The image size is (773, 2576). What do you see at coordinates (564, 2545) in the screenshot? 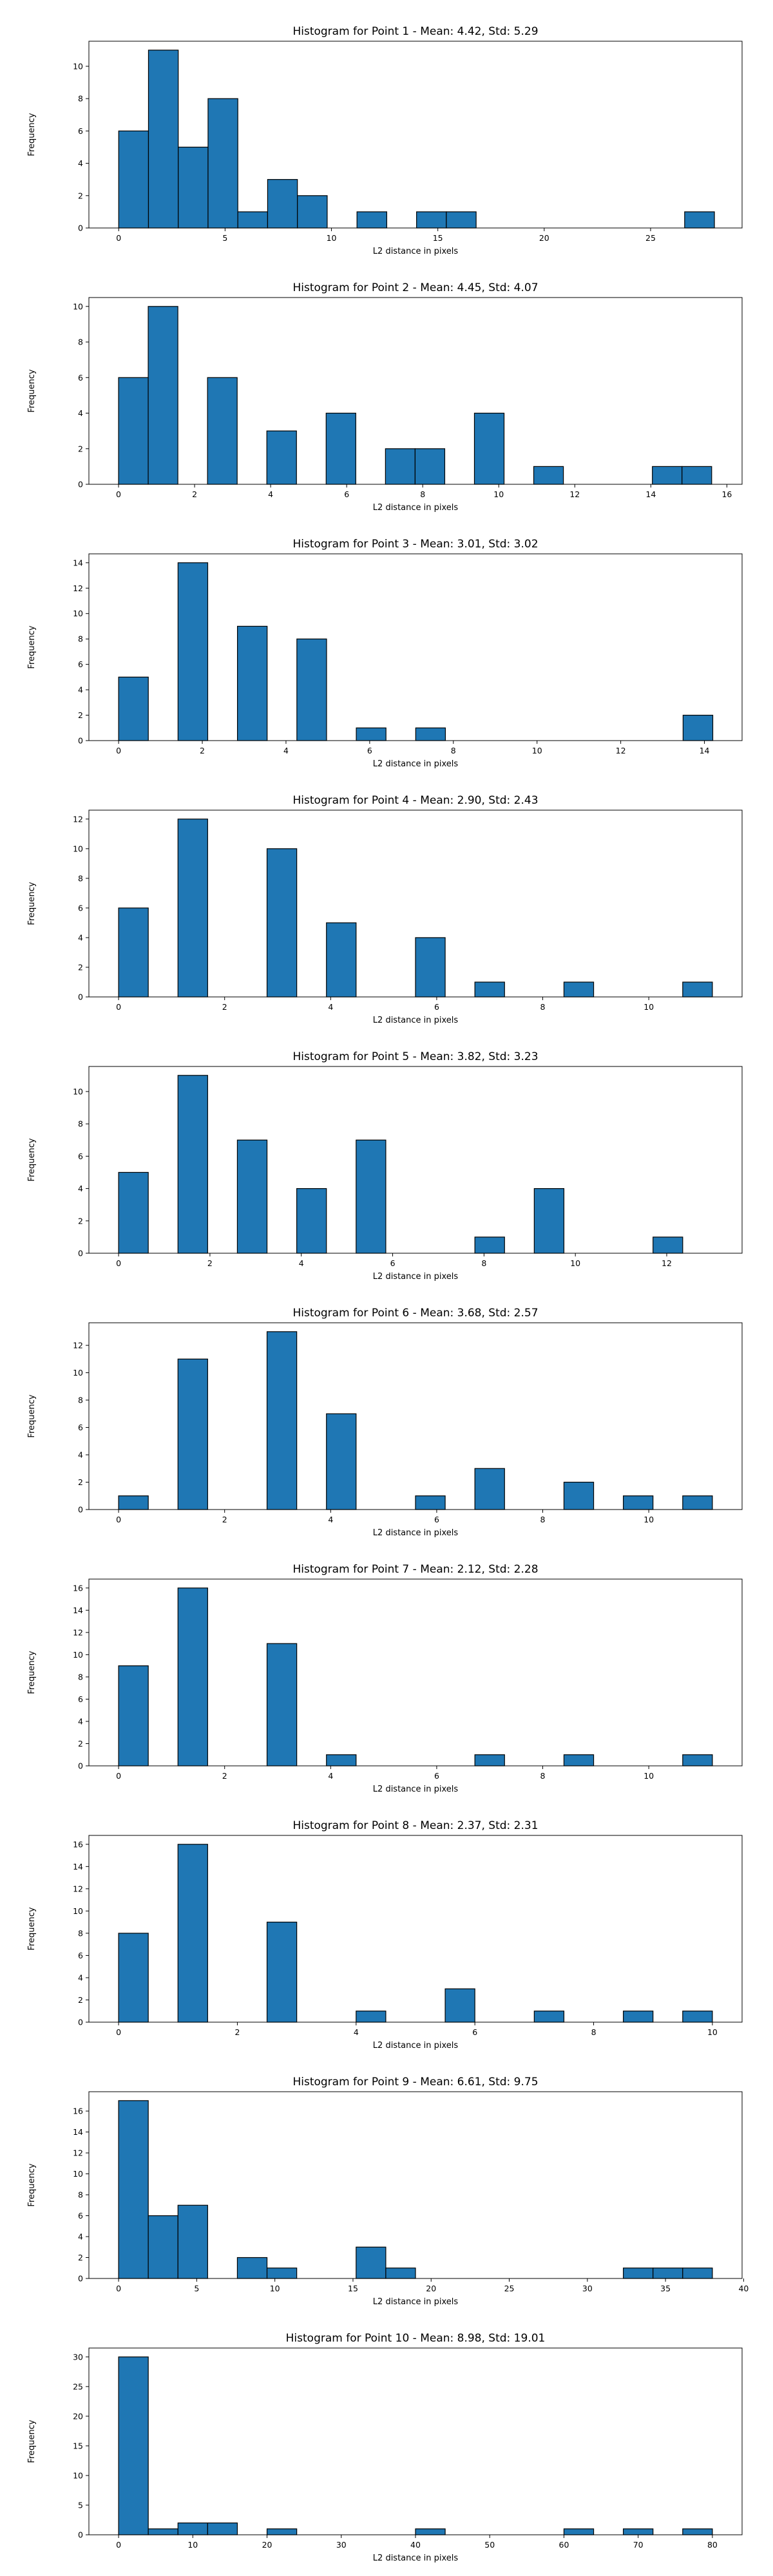
I see `x-tick-label: 60` at bounding box center [564, 2545].